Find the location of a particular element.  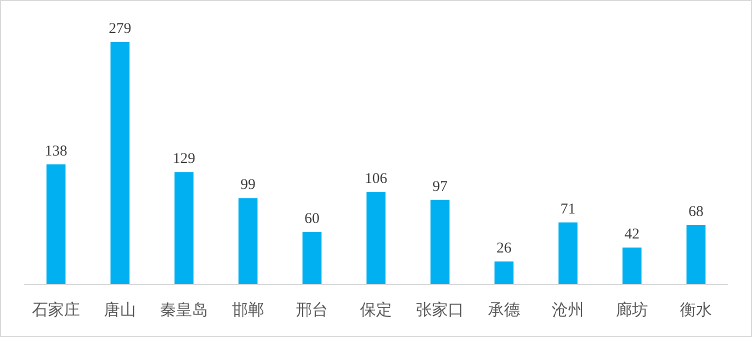

data-label: 138 is located at coordinates (56, 151).